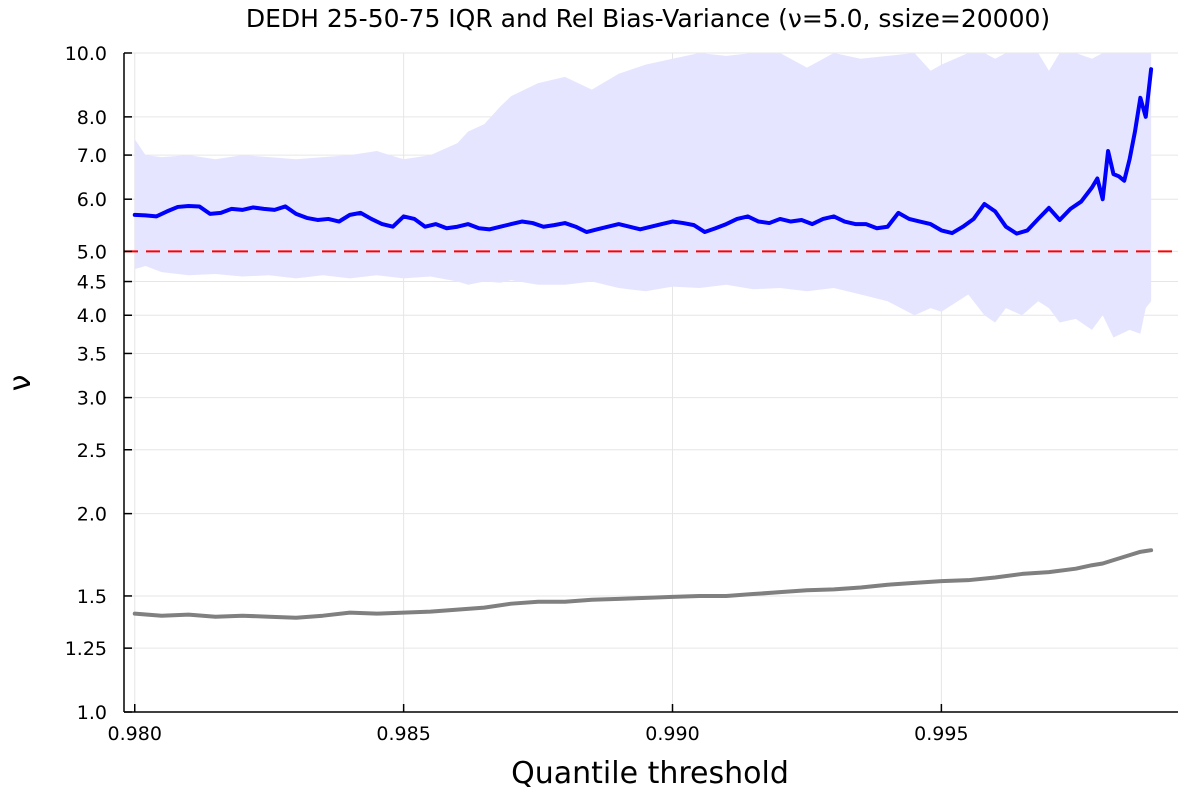 This screenshot has height=800, width=1200. Describe the element at coordinates (650, 773) in the screenshot. I see `x-axis-title: Quantile threshold` at that location.